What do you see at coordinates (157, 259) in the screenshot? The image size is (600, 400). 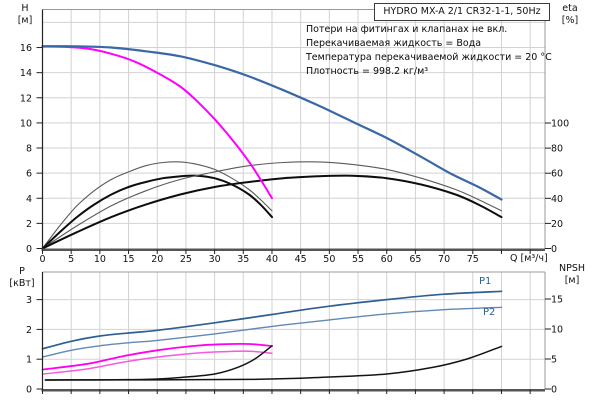 I see `x-tick-label: 20` at bounding box center [157, 259].